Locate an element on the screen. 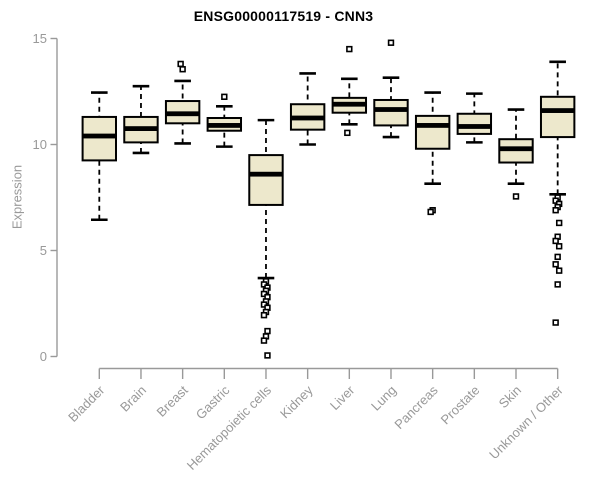 This screenshot has width=600, height=500. median-lung is located at coordinates (391, 109).